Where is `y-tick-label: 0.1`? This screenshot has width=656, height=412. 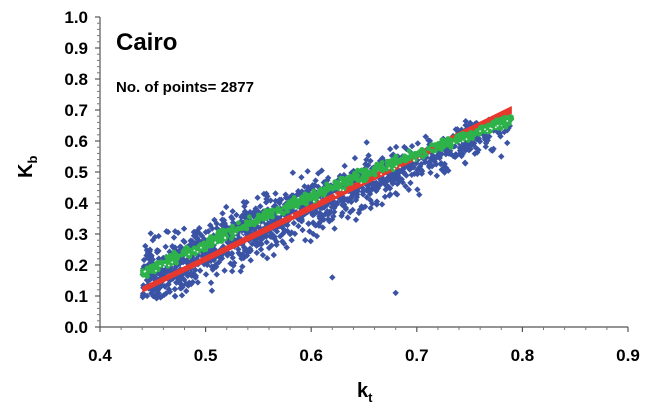 y-tick-label: 0.1 is located at coordinates (76, 296).